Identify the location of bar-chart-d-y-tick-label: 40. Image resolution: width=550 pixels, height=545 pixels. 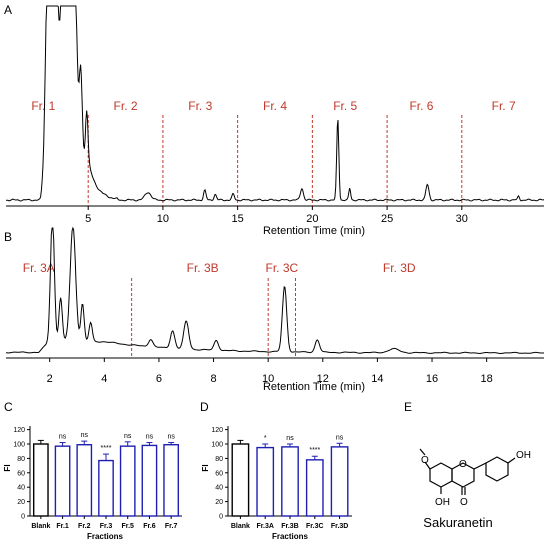
(219, 488).